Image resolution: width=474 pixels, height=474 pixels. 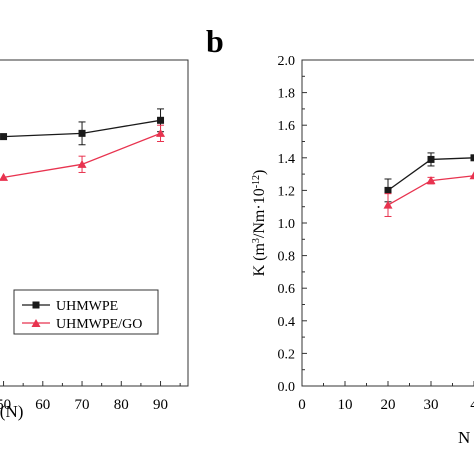 What do you see at coordinates (256, 240) in the screenshot?
I see `y-label-sup-1: 3` at bounding box center [256, 240].